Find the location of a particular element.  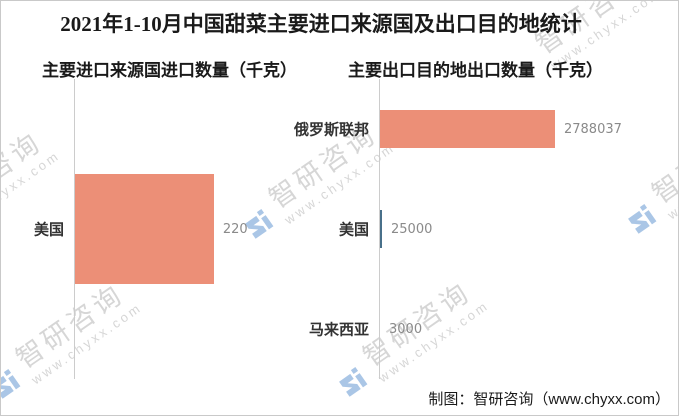

category-label: 马来西亚 is located at coordinates (338, 330).